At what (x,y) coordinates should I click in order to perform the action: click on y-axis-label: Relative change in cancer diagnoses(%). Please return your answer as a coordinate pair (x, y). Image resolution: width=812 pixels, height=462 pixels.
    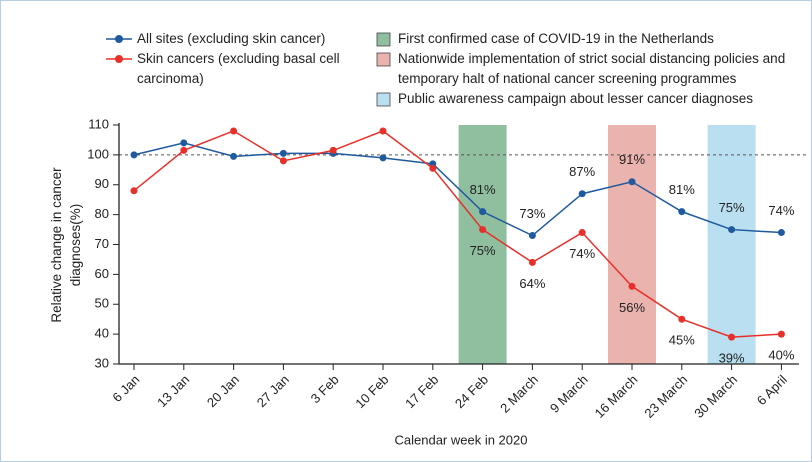
    Looking at the image, I should click on (66, 245).